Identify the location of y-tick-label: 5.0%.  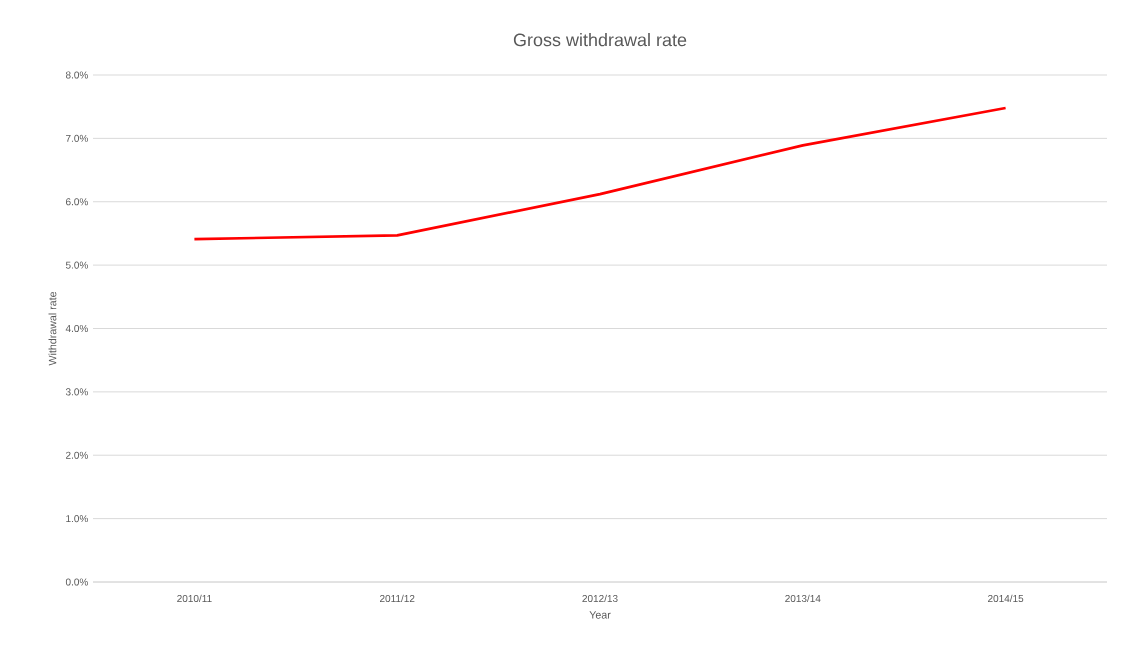
(76, 265).